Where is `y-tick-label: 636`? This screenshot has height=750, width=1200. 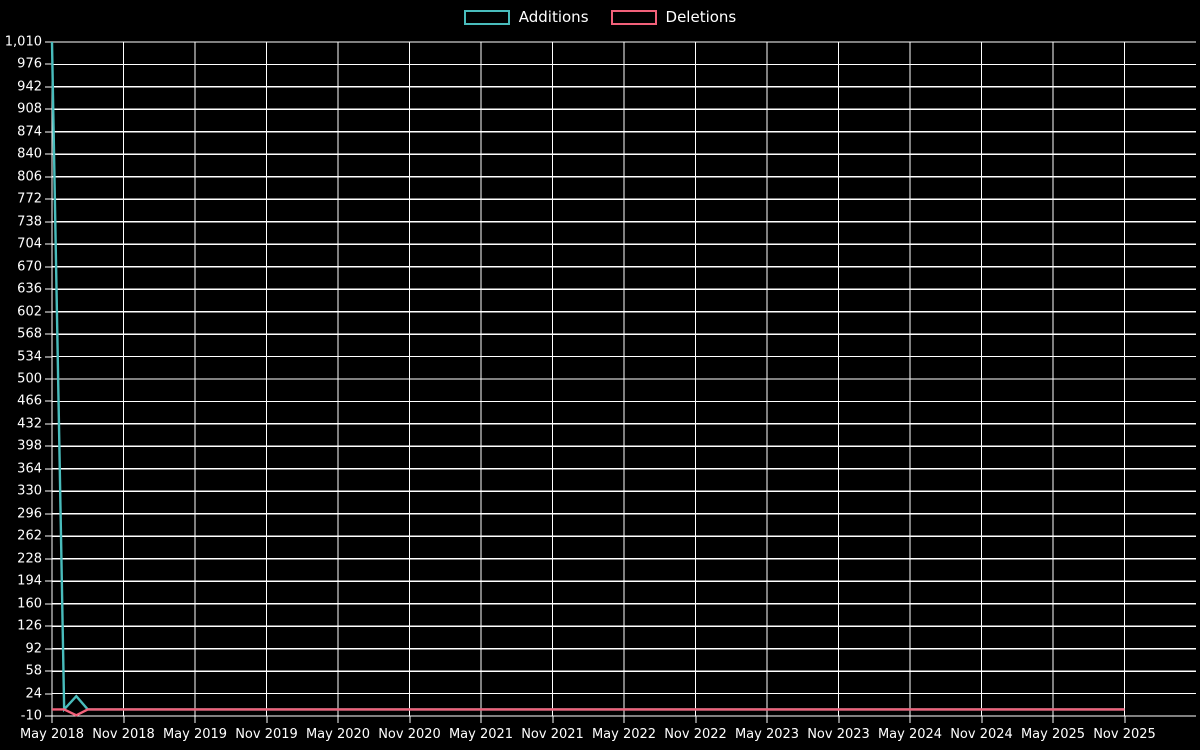
y-tick-label: 636 is located at coordinates (29, 289).